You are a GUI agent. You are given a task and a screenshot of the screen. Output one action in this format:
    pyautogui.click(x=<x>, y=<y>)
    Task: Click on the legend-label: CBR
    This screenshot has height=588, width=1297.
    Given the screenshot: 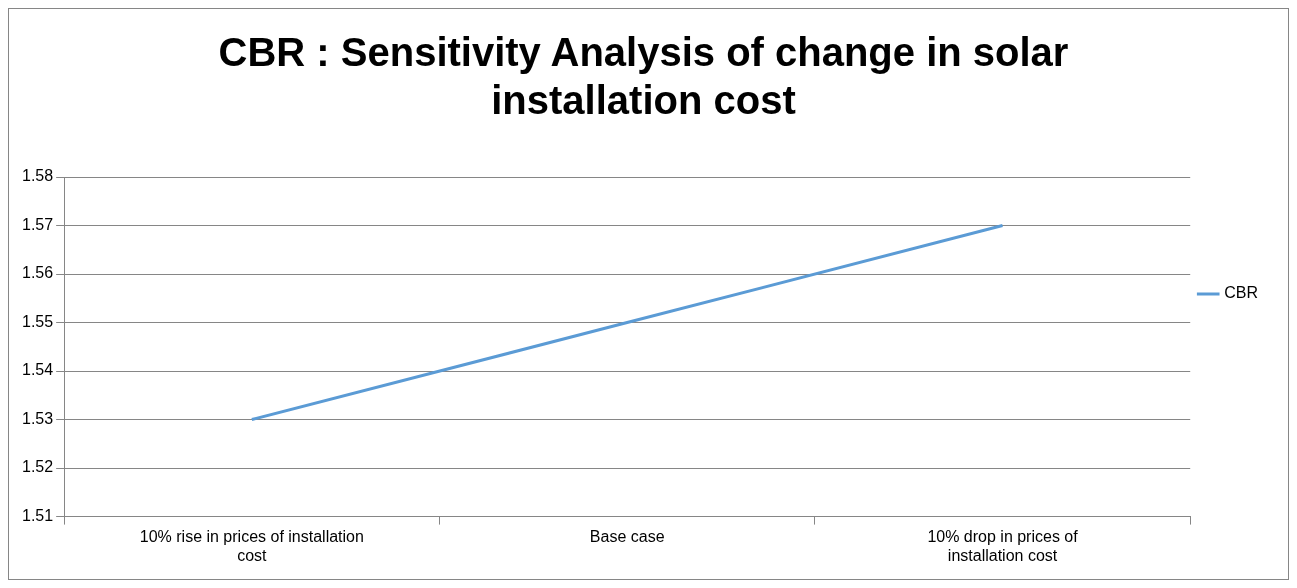 What is the action you would take?
    pyautogui.click(x=1241, y=293)
    